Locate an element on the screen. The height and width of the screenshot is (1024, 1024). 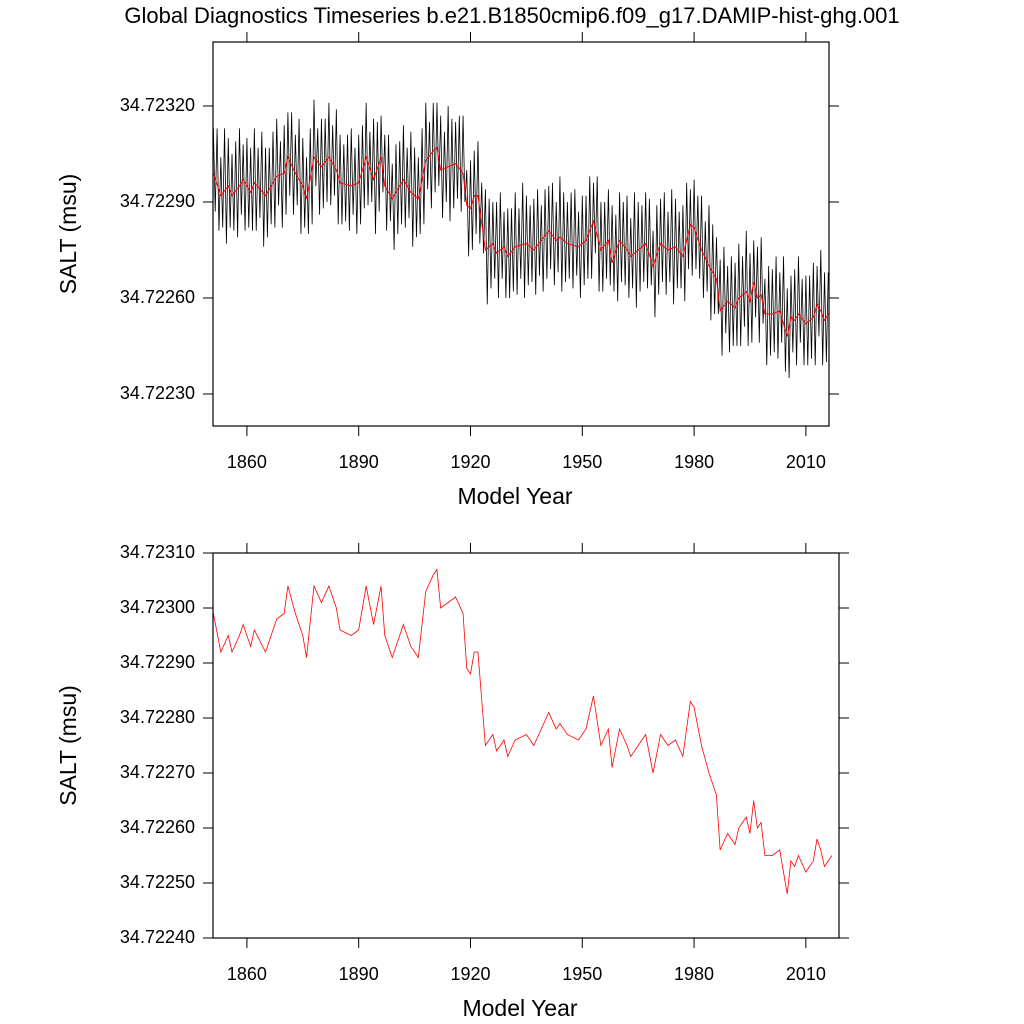
y-tick-label: 34.72250 is located at coordinates (157, 882).